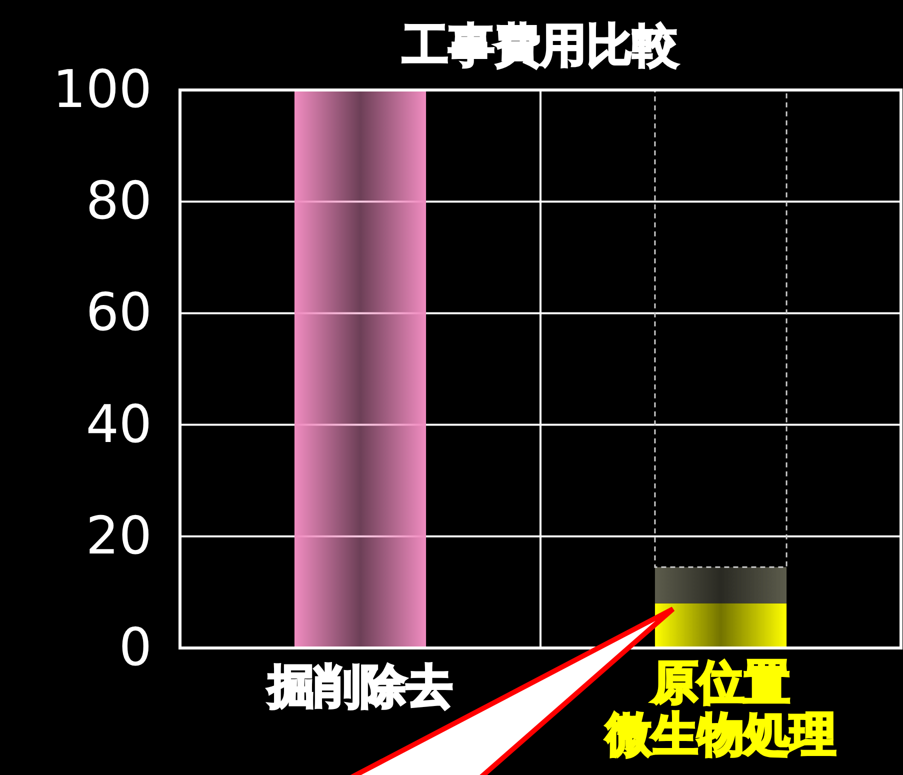 Image resolution: width=903 pixels, height=775 pixels. What do you see at coordinates (540, 45) in the screenshot?
I see `chart-title: 工事費用比較` at bounding box center [540, 45].